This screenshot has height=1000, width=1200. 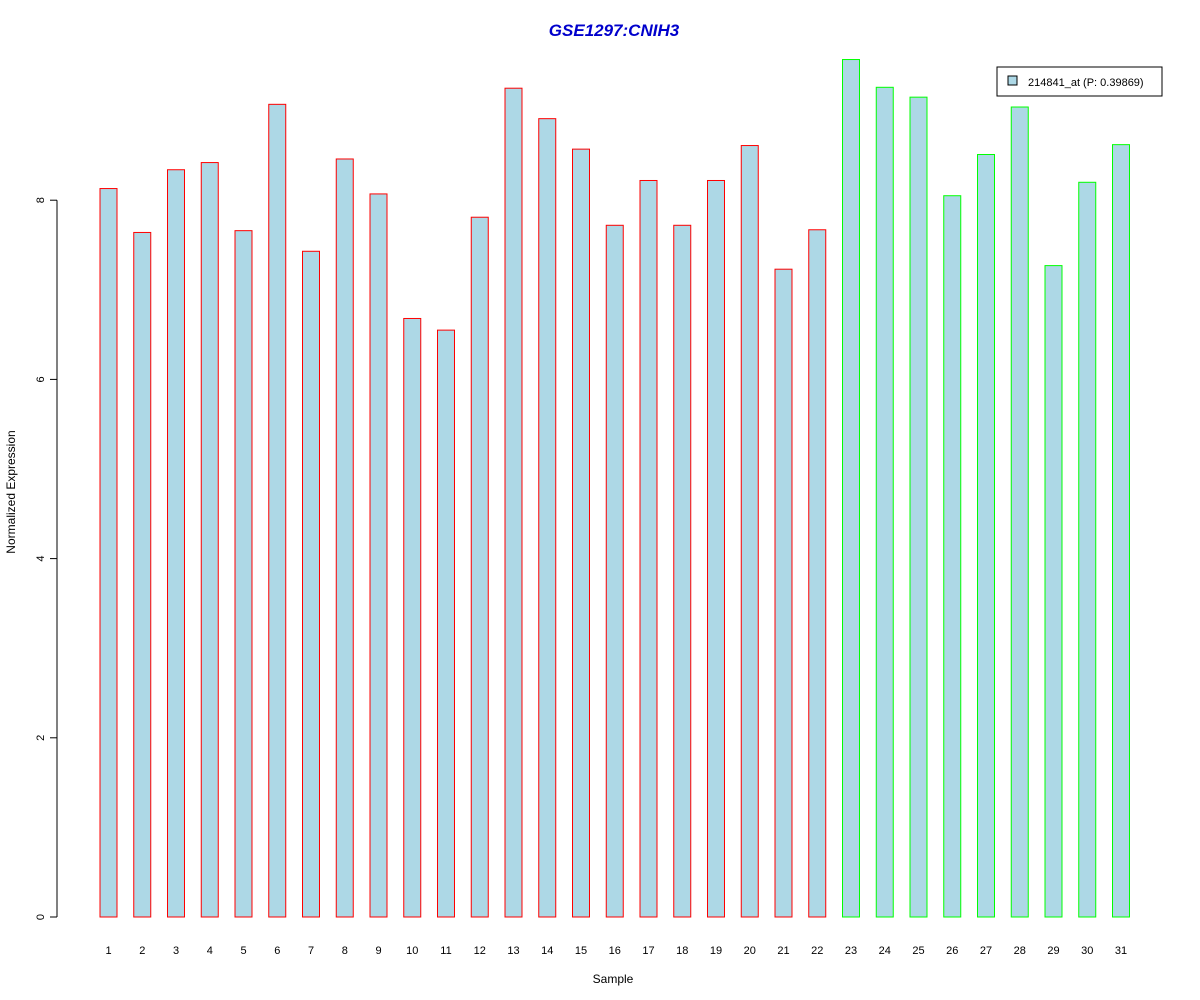 I want to click on x-tick-label: 21, so click(x=783, y=951).